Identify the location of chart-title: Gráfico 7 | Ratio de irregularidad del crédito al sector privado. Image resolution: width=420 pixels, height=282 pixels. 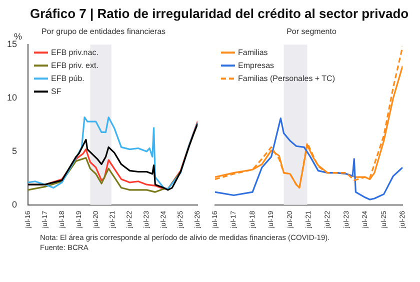
(219, 14).